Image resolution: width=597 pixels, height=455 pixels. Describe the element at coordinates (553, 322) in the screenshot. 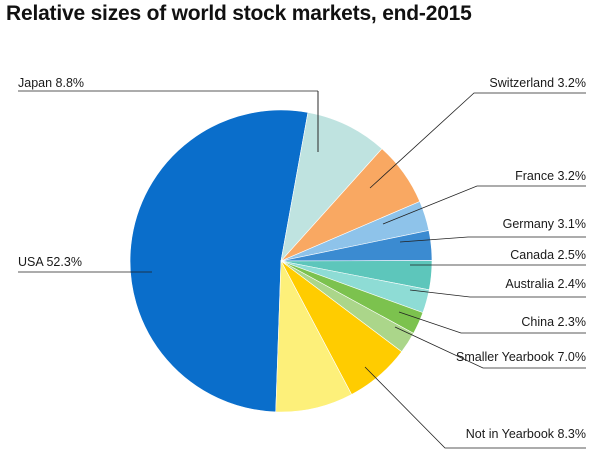

I see `slice-label-china: China 2.3%` at that location.